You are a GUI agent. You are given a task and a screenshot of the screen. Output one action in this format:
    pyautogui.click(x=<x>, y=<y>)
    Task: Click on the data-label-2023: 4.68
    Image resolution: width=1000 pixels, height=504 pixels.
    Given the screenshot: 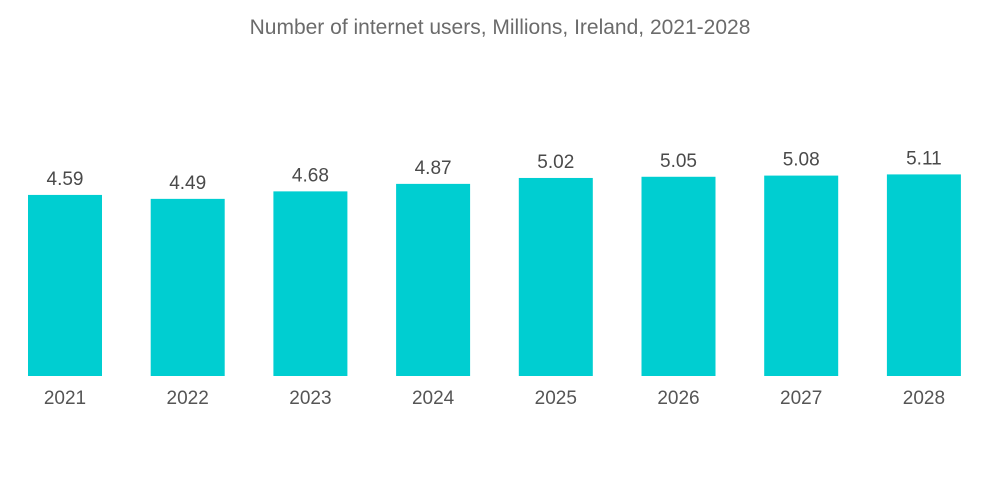 What is the action you would take?
    pyautogui.click(x=310, y=175)
    